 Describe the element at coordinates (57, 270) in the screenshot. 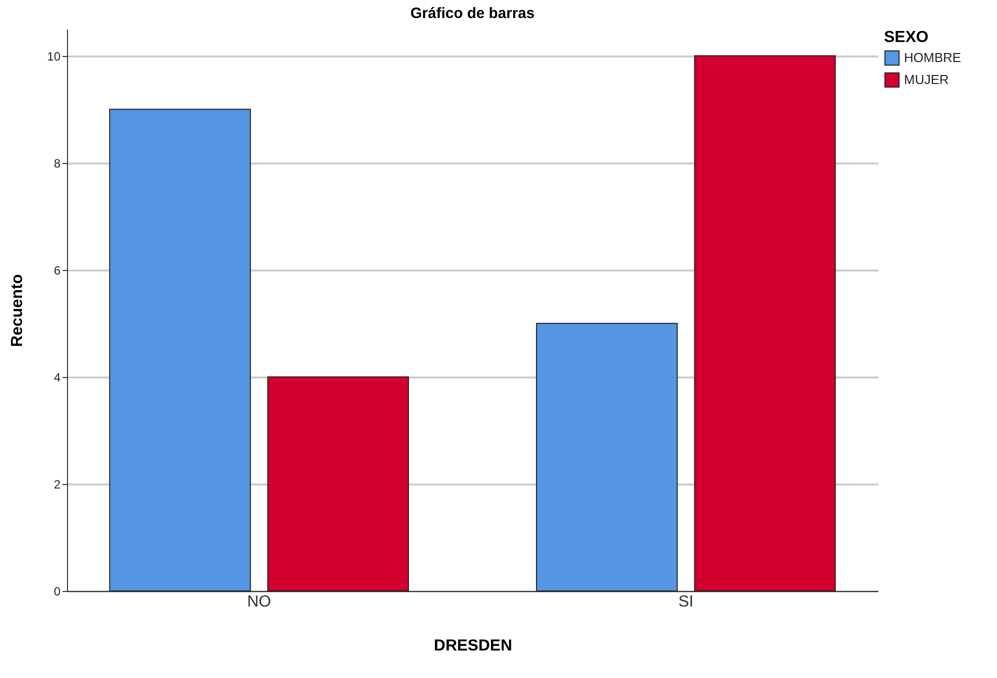

I see `y-tick-label: 6` at that location.